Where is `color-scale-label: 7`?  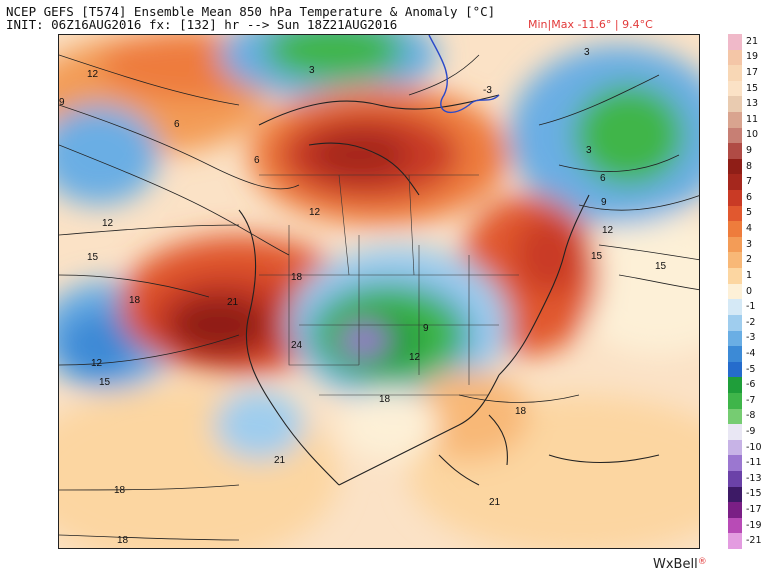 color-scale-label: 7 is located at coordinates (749, 182).